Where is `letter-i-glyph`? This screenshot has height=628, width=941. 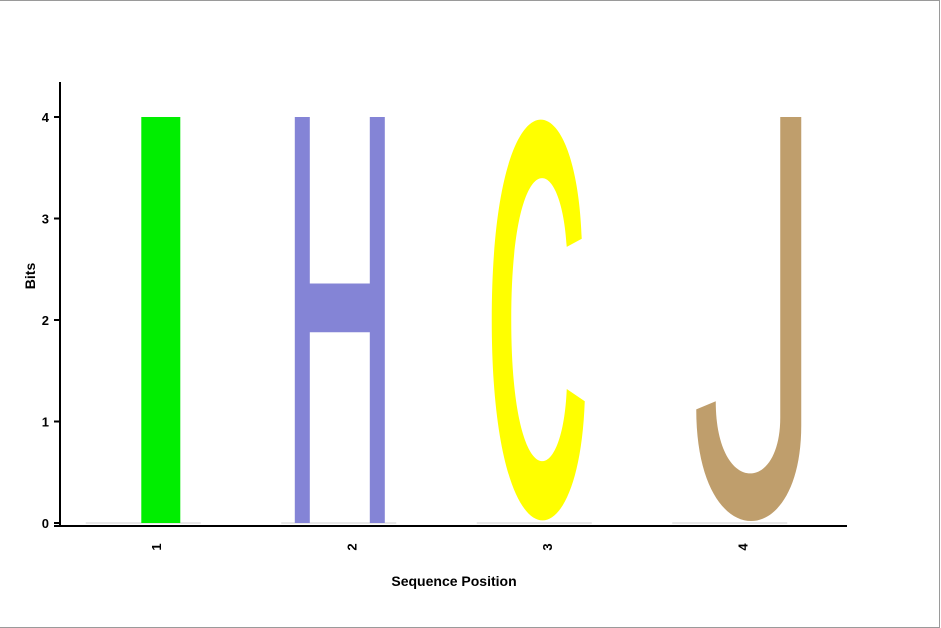 letter-i-glyph is located at coordinates (161, 320).